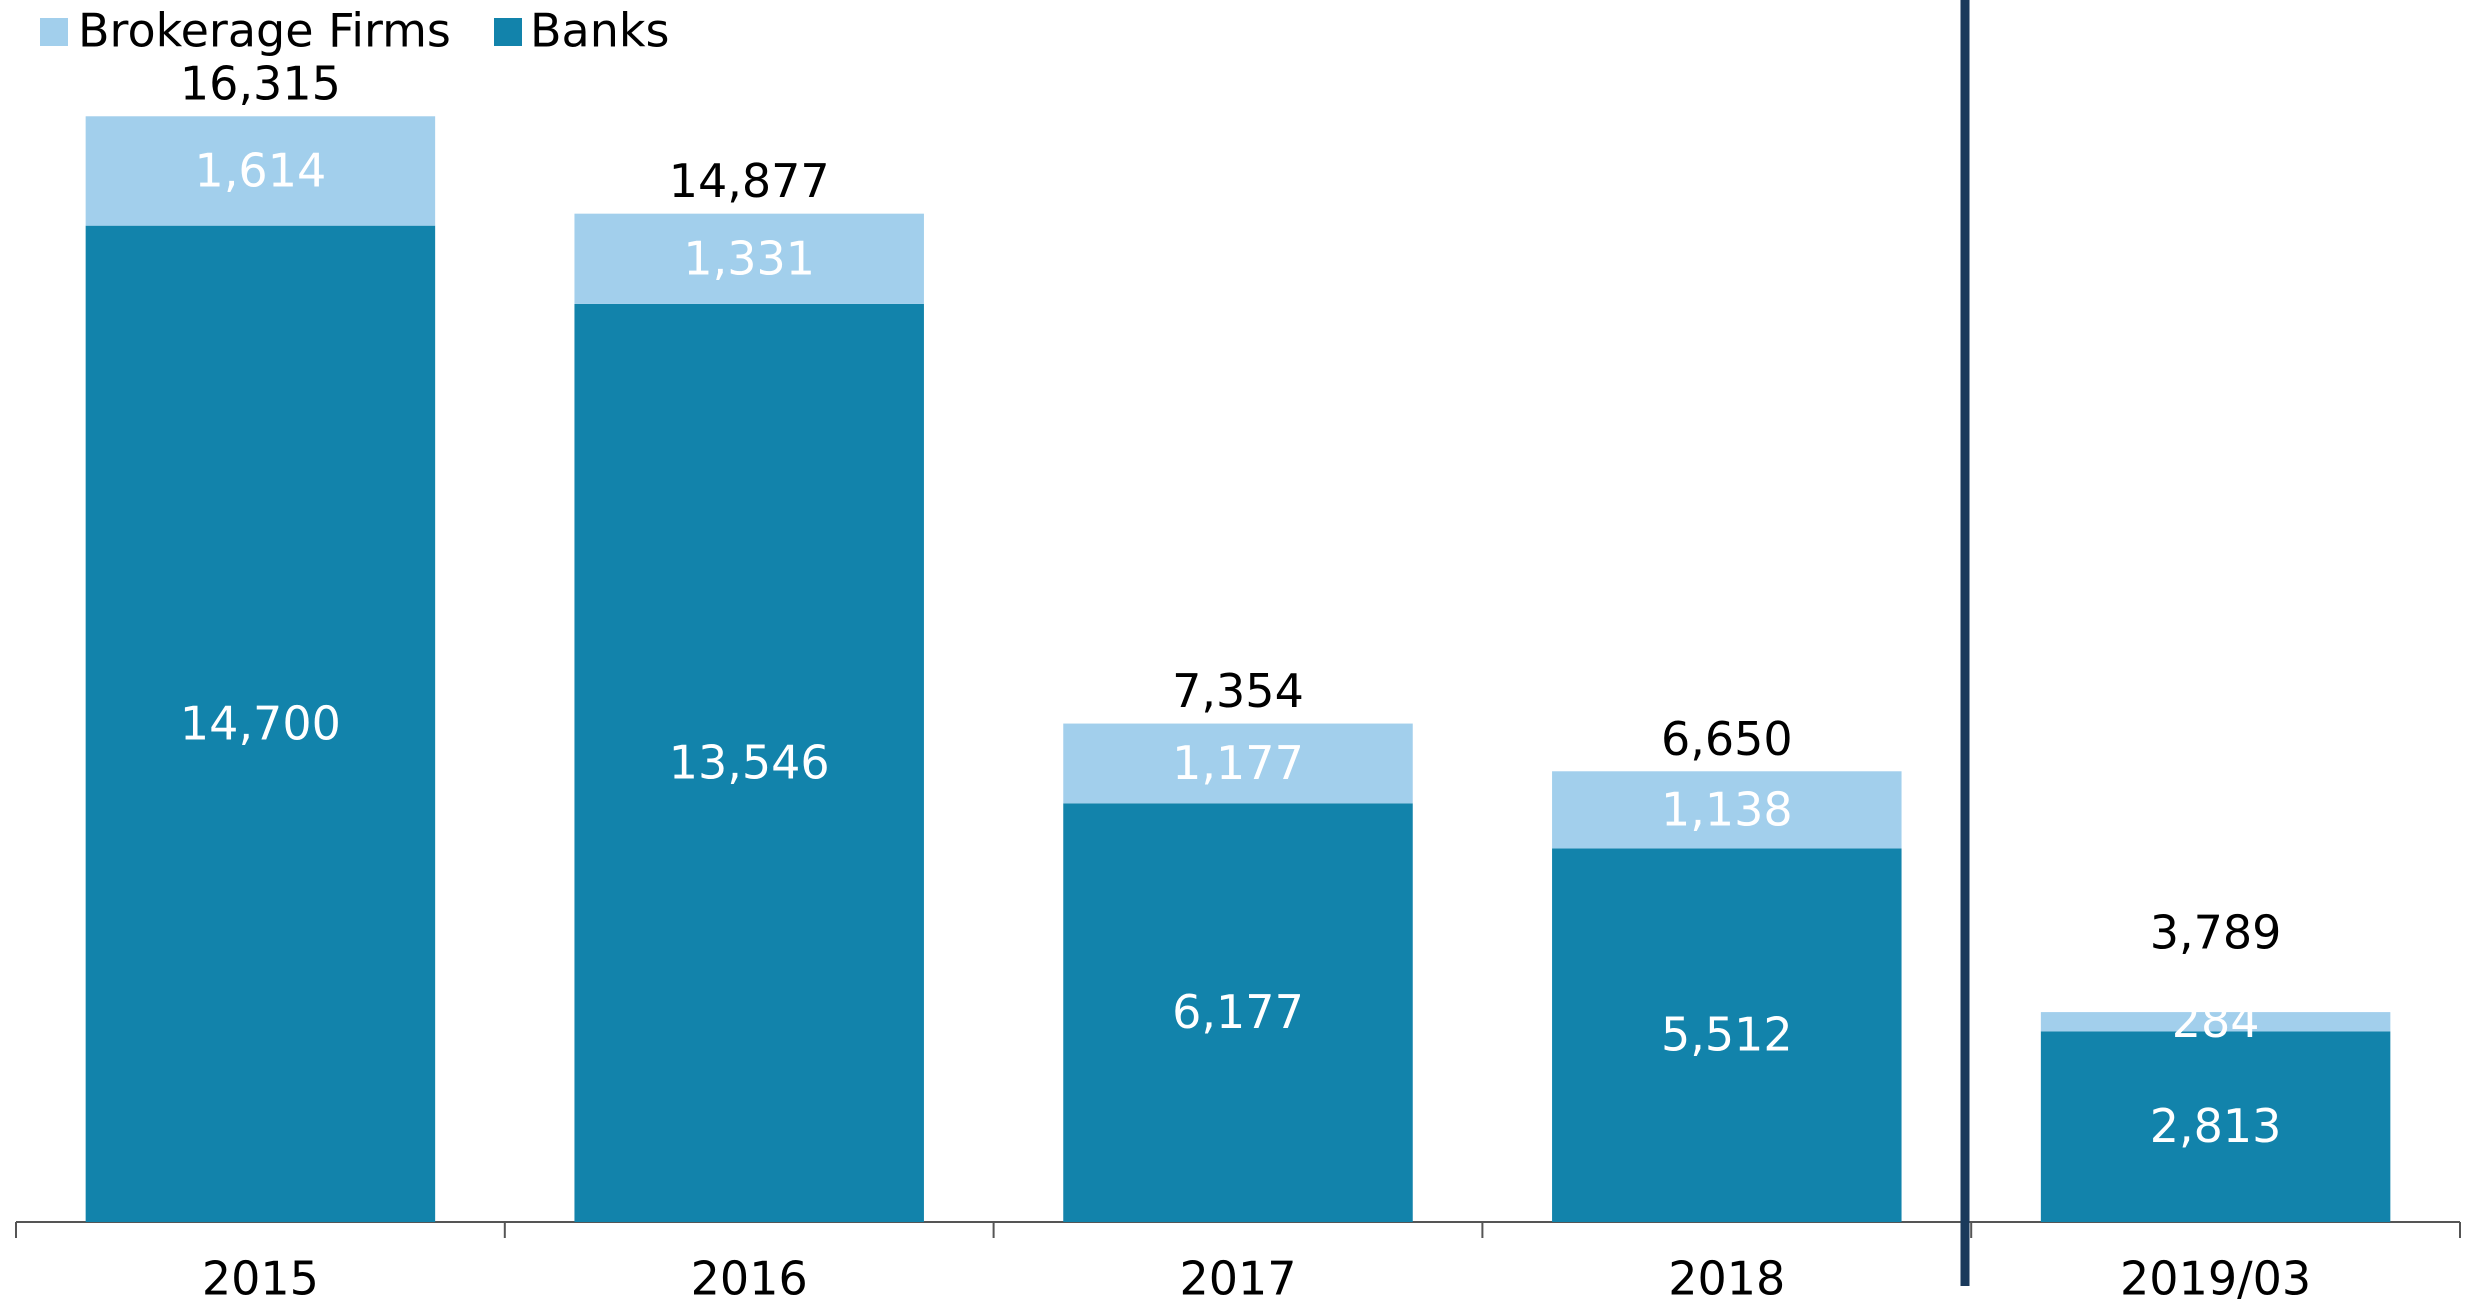 This screenshot has width=2471, height=1306. I want to click on data-label: 1,138, so click(1727, 809).